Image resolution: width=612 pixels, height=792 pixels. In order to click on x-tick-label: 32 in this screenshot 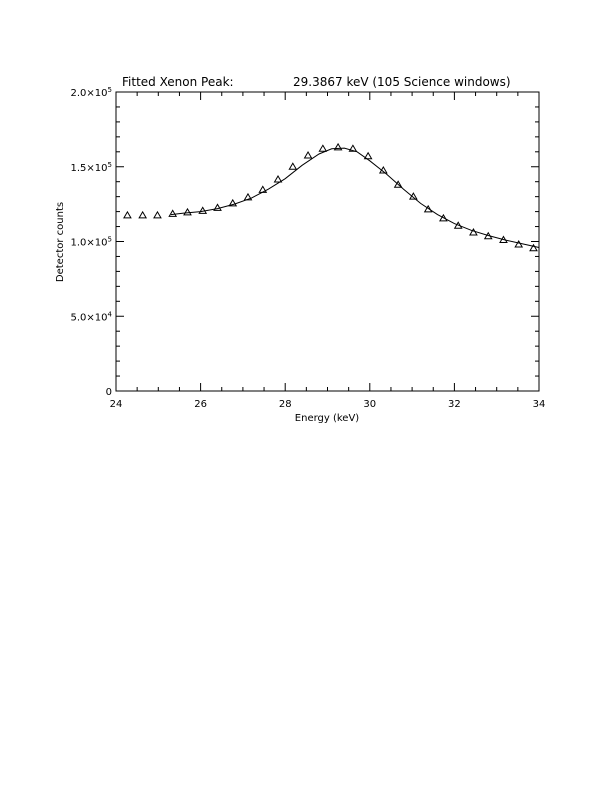, I will do `click(454, 404)`.